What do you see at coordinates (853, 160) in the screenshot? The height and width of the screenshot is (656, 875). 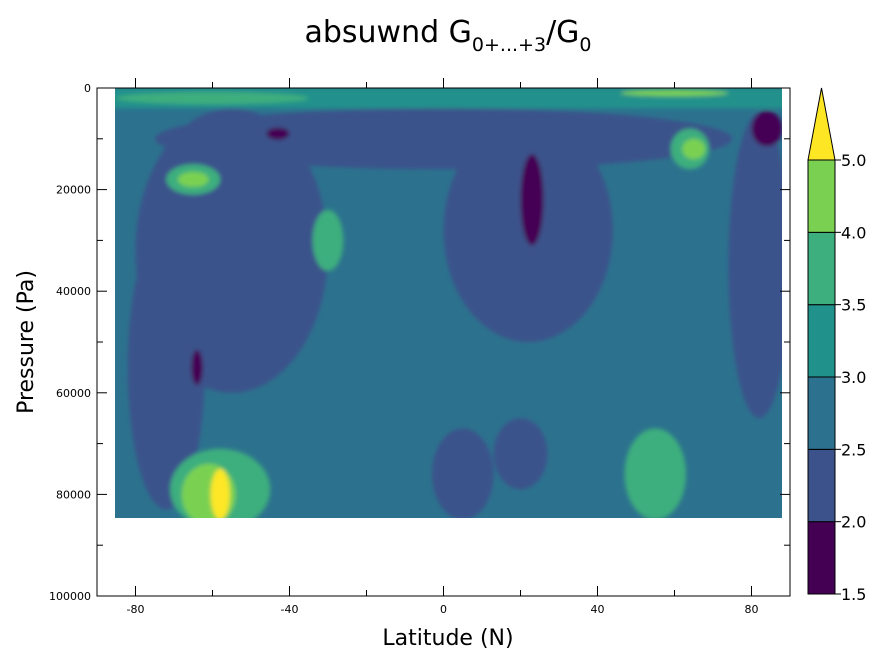 I see `colorbar-label: 5.0` at bounding box center [853, 160].